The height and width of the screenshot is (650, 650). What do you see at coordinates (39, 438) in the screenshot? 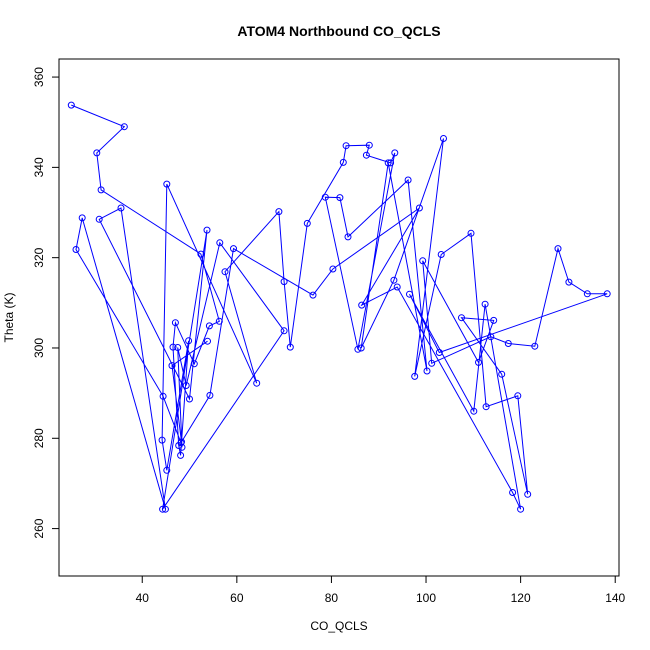
I see `y-tick-label: 280` at bounding box center [39, 438].